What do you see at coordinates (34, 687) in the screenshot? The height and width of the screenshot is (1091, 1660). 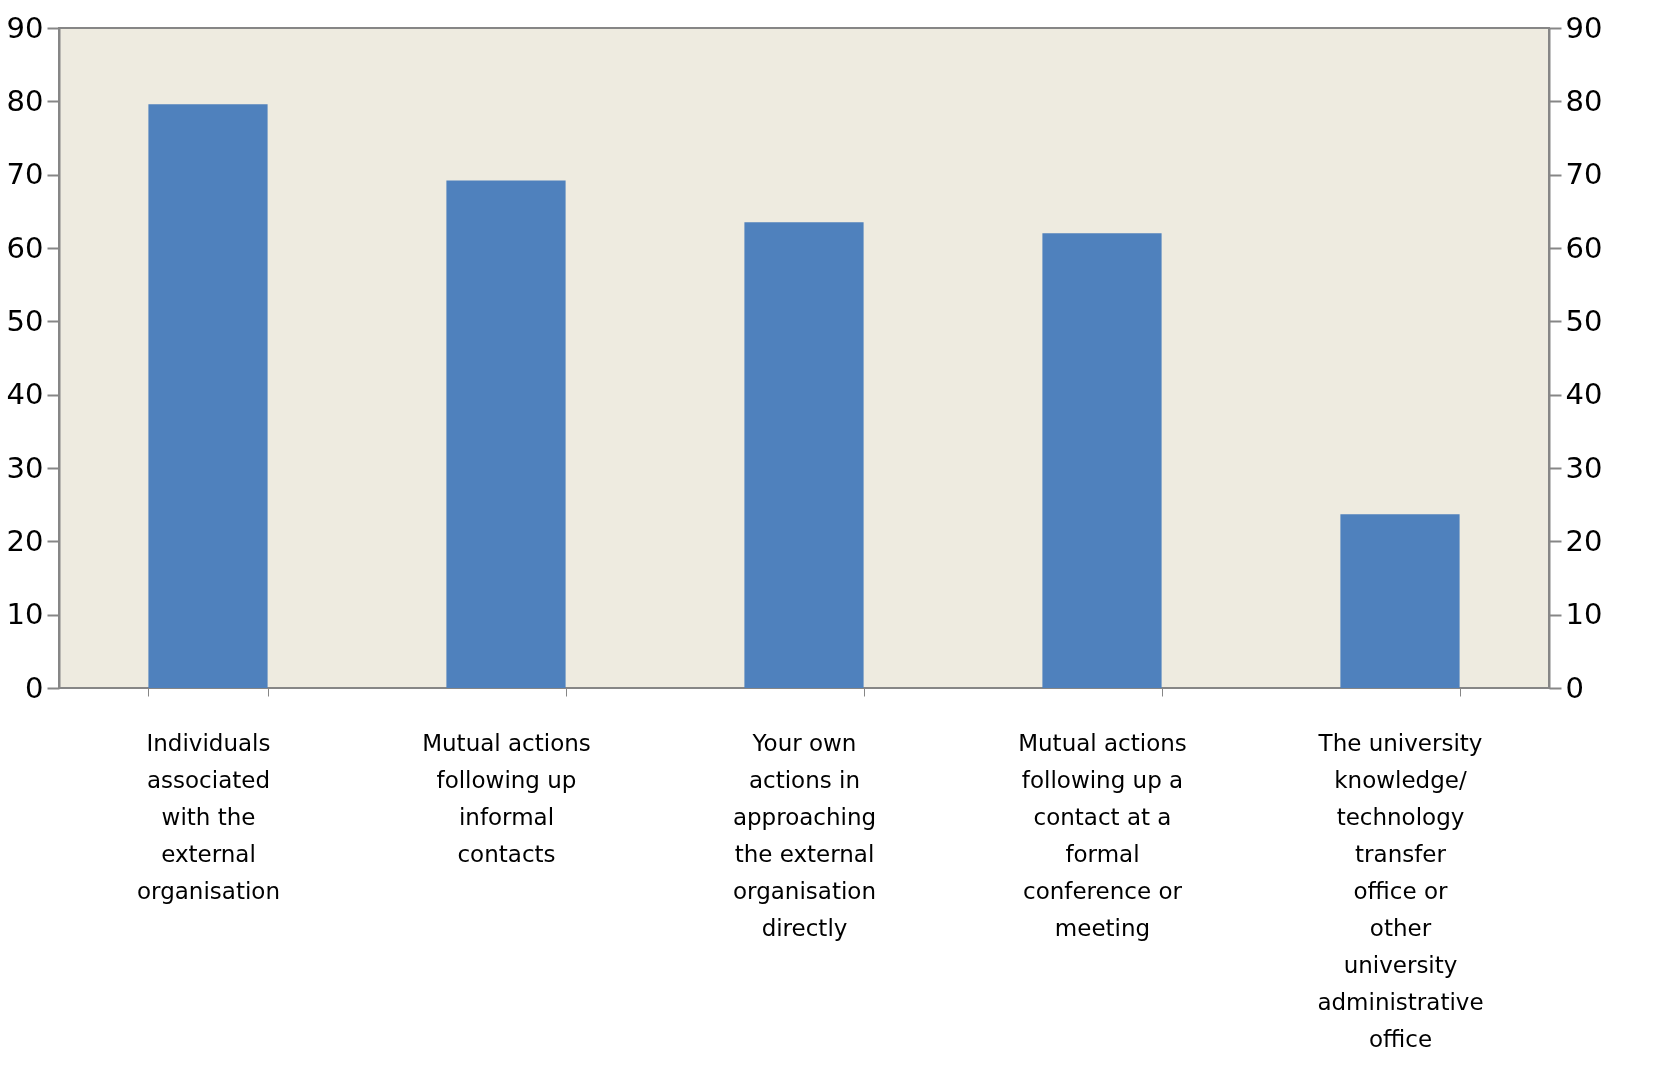 I see `y-tick-label: 0` at bounding box center [34, 687].